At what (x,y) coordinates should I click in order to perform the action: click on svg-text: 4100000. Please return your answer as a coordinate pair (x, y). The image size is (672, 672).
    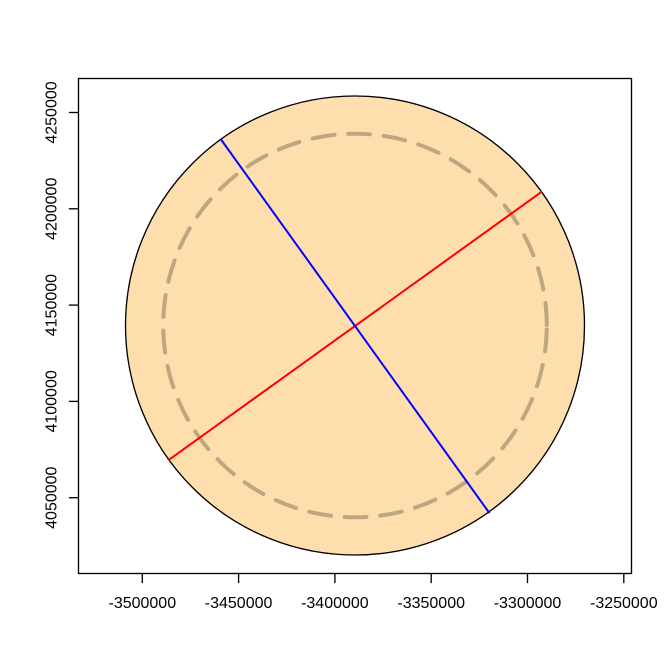
    Looking at the image, I should click on (51, 401).